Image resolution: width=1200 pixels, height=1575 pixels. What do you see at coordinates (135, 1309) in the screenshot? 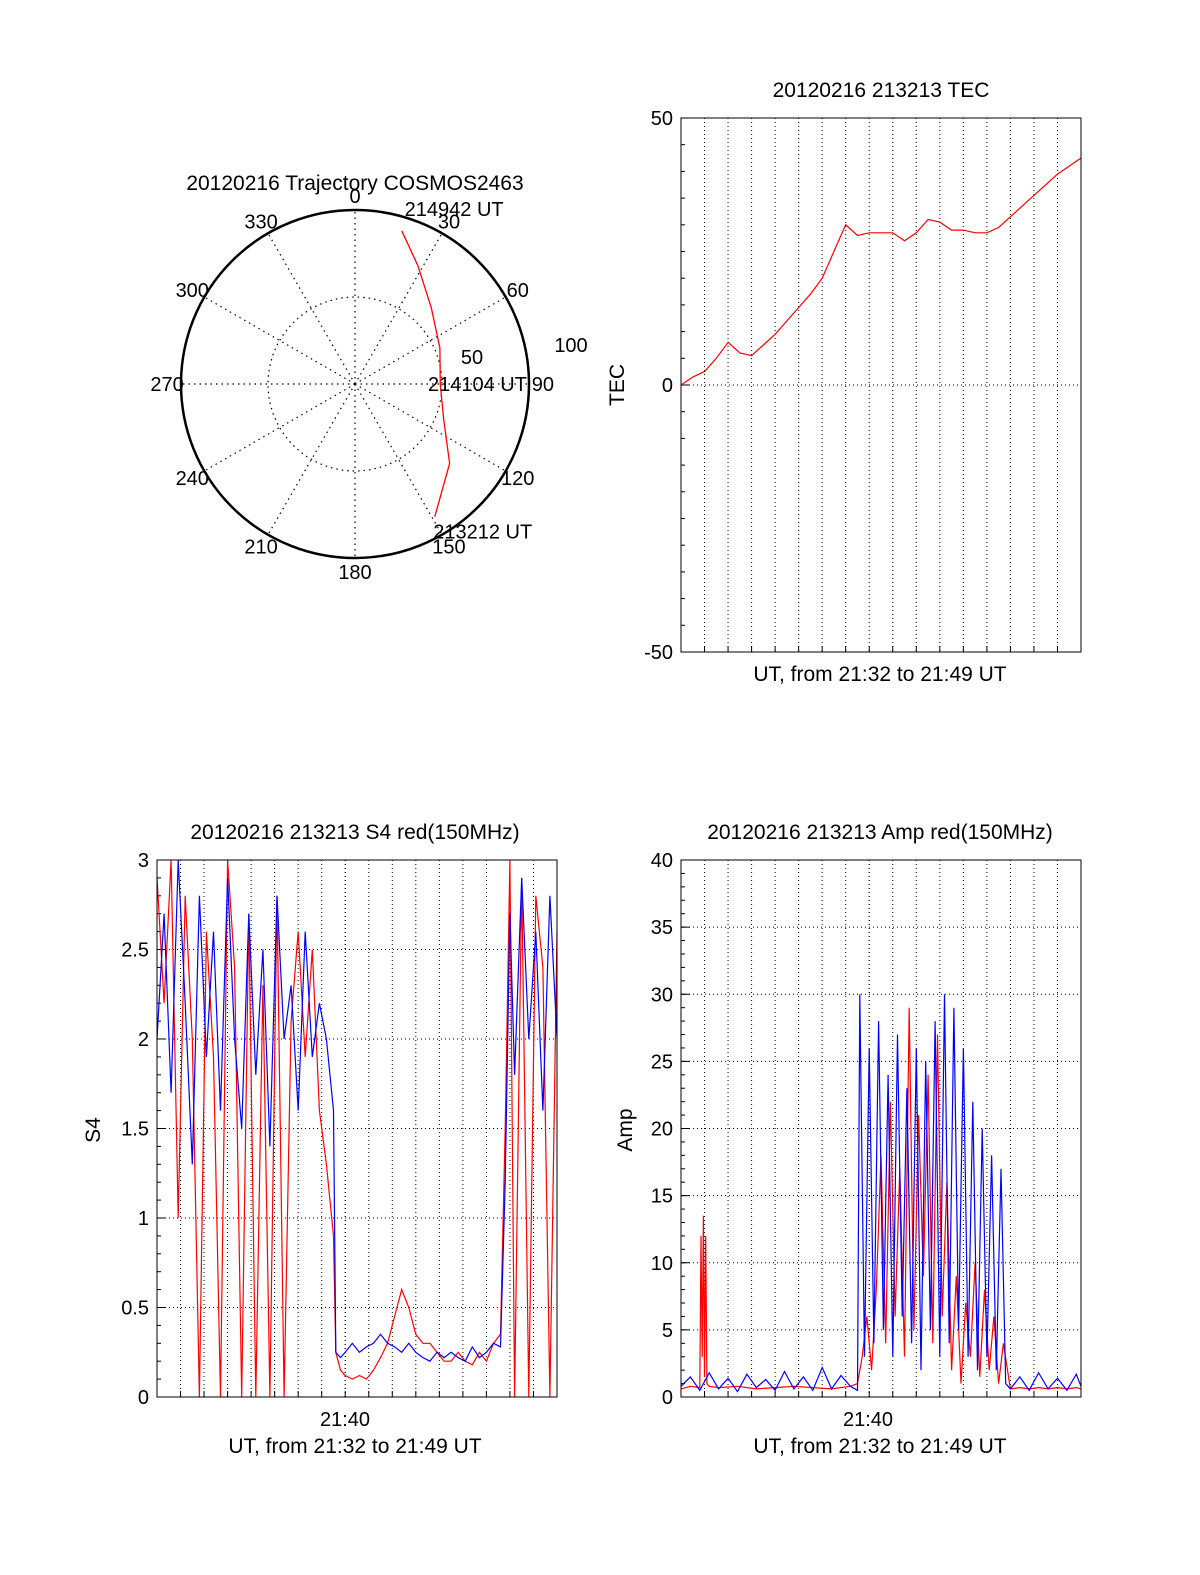
I see `s4-y-tick-label: 0.5` at bounding box center [135, 1309].